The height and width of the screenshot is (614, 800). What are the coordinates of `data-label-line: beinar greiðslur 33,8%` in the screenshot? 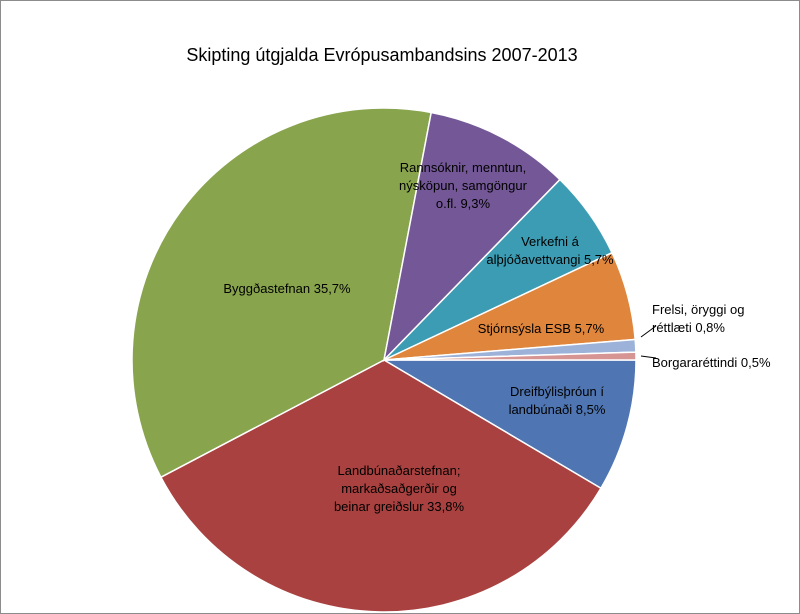 It's located at (399, 506).